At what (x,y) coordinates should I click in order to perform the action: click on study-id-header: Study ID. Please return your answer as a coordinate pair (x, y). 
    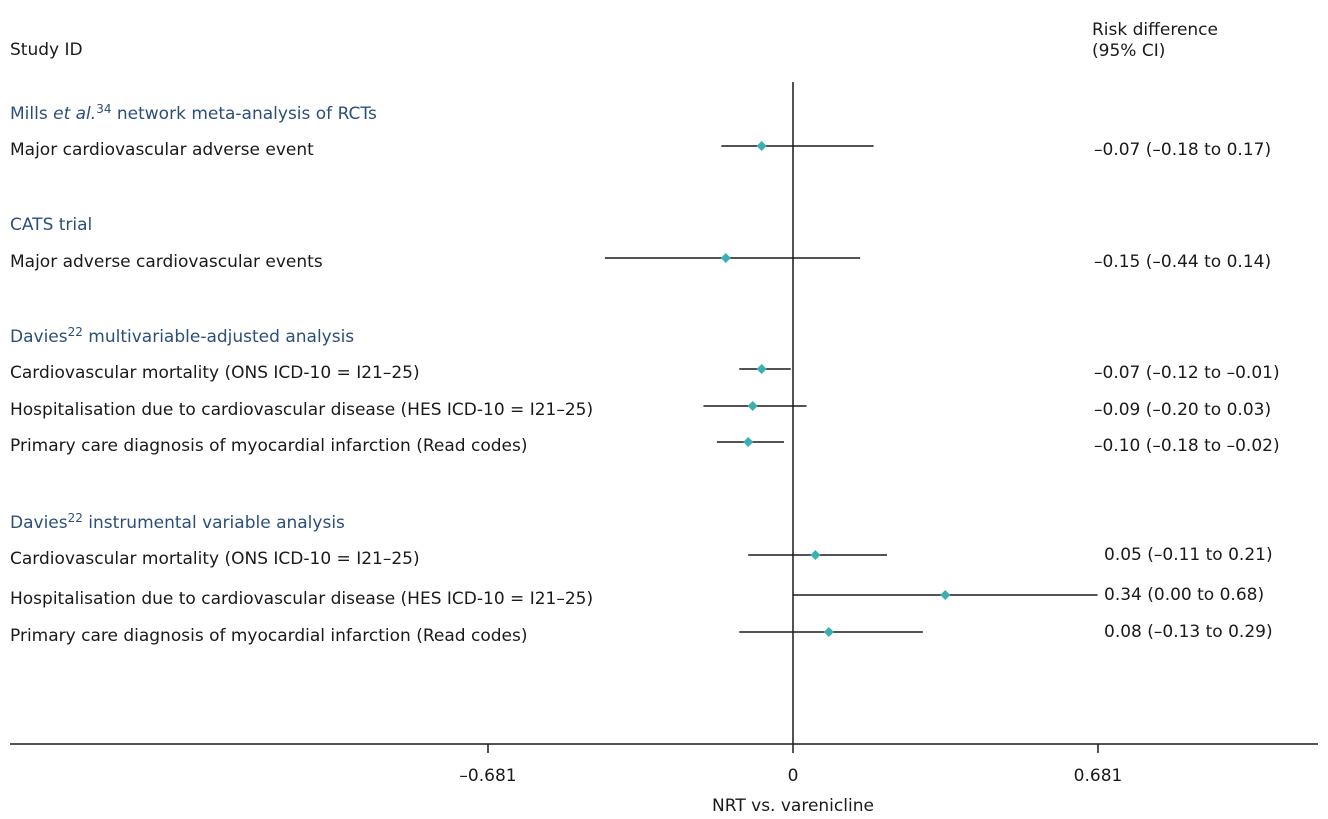
    Looking at the image, I should click on (46, 50).